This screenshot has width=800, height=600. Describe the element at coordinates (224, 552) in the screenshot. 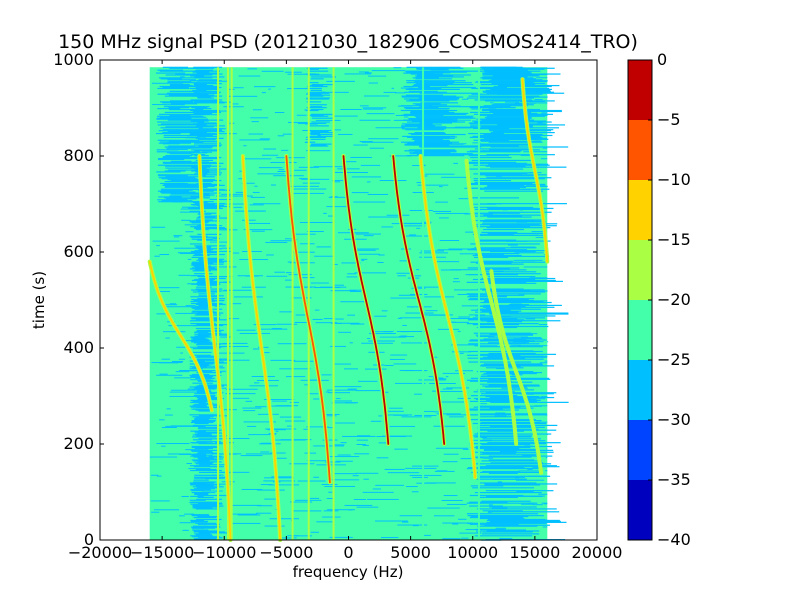

I see `x-tick-label: −10000` at that location.